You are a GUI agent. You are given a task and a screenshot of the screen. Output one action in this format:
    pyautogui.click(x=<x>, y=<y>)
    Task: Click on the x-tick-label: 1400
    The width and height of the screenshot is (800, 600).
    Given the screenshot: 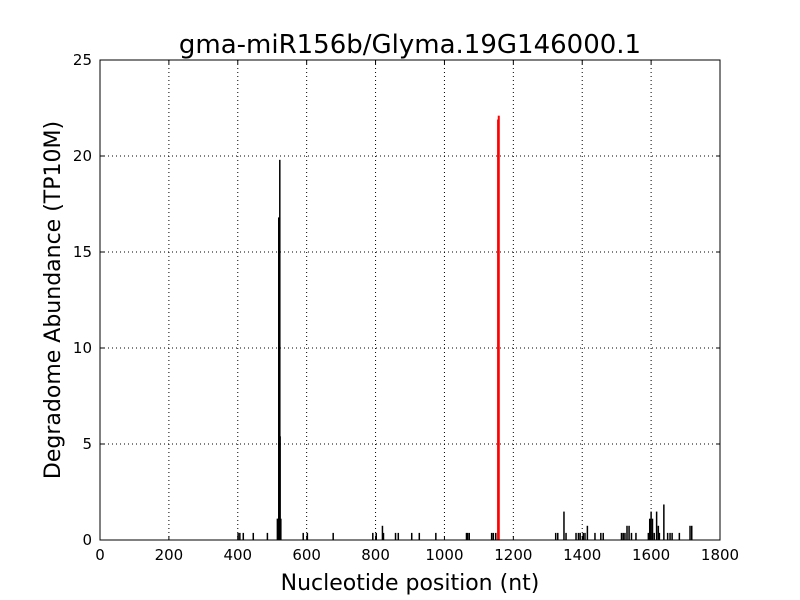 What is the action you would take?
    pyautogui.click(x=582, y=555)
    